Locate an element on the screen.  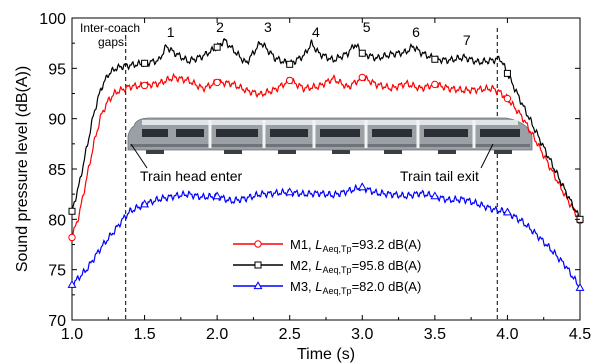
gap-label: 3 is located at coordinates (268, 27).